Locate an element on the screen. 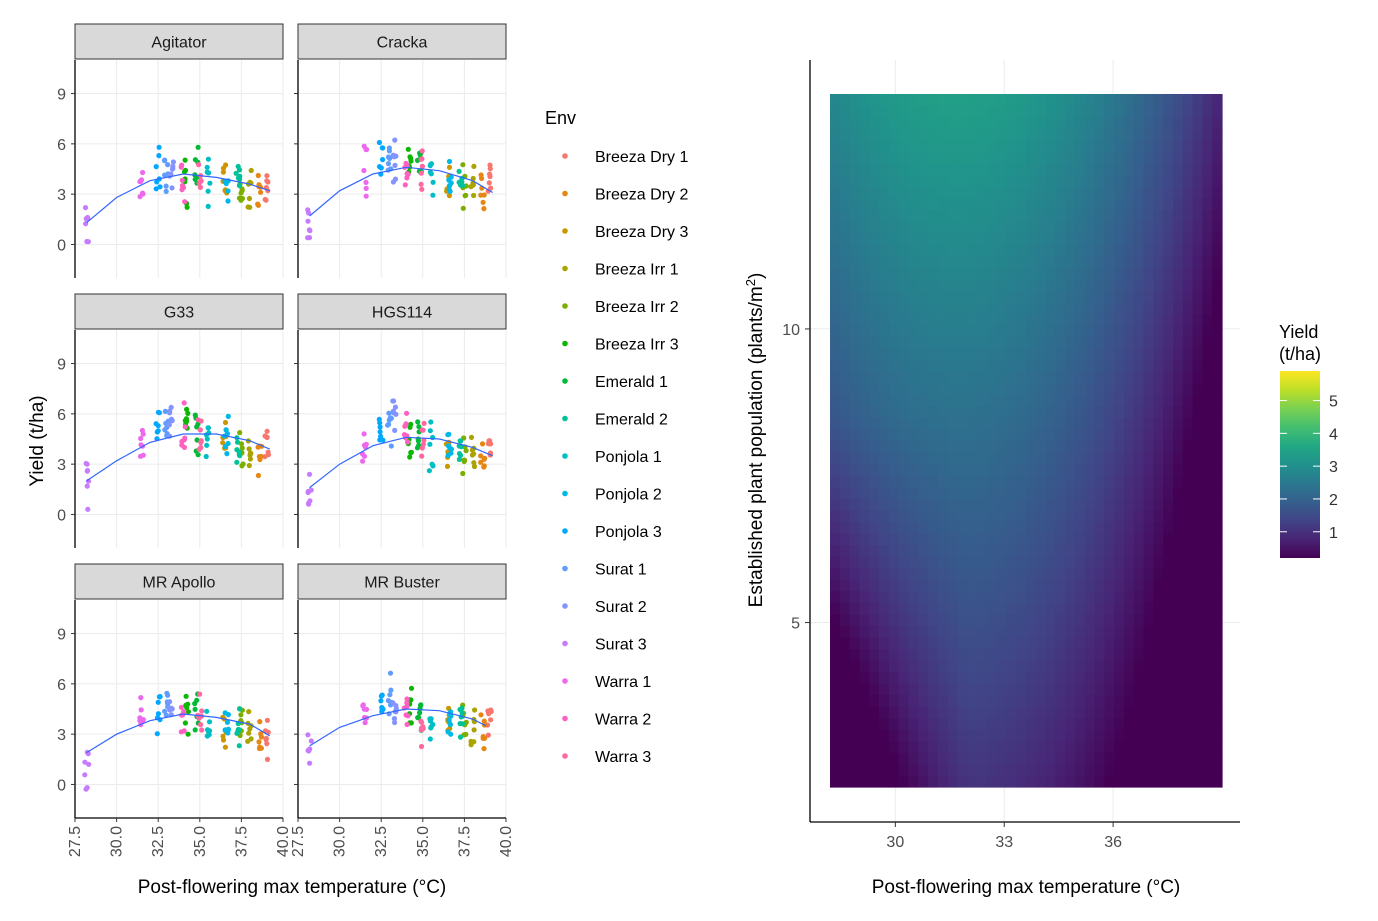 The width and height of the screenshot is (1378, 921). heatmap-x-axis-title: Post-flowering max temperature (°C) is located at coordinates (1026, 887).